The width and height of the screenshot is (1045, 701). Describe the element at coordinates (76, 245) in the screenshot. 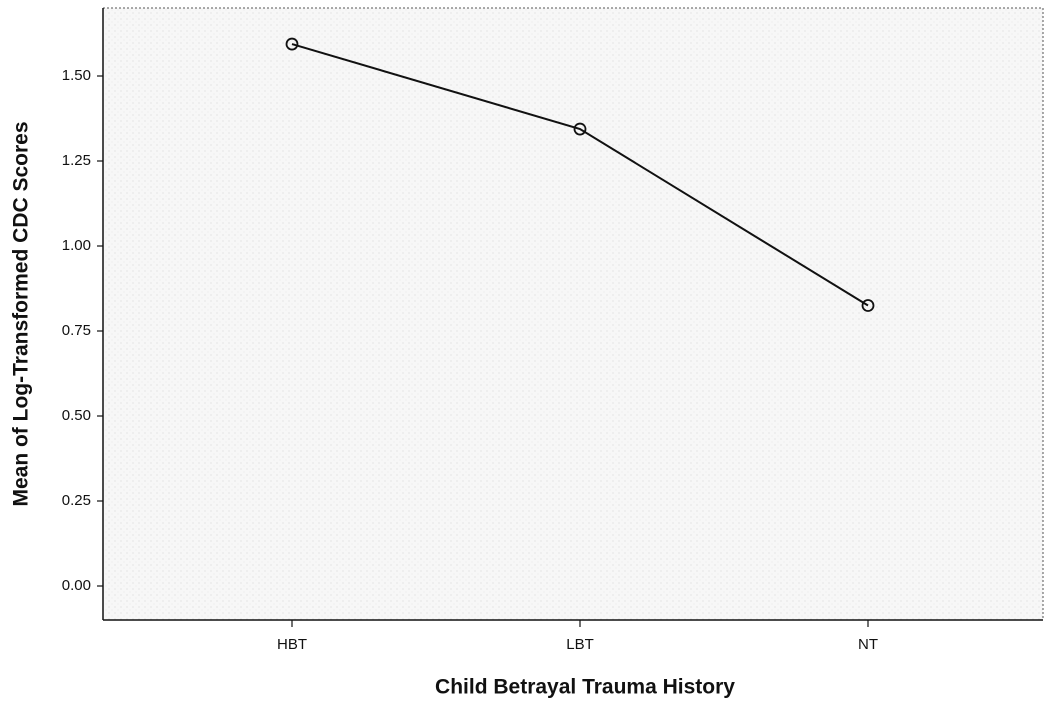

I see `y-tick-label: 1.00` at that location.